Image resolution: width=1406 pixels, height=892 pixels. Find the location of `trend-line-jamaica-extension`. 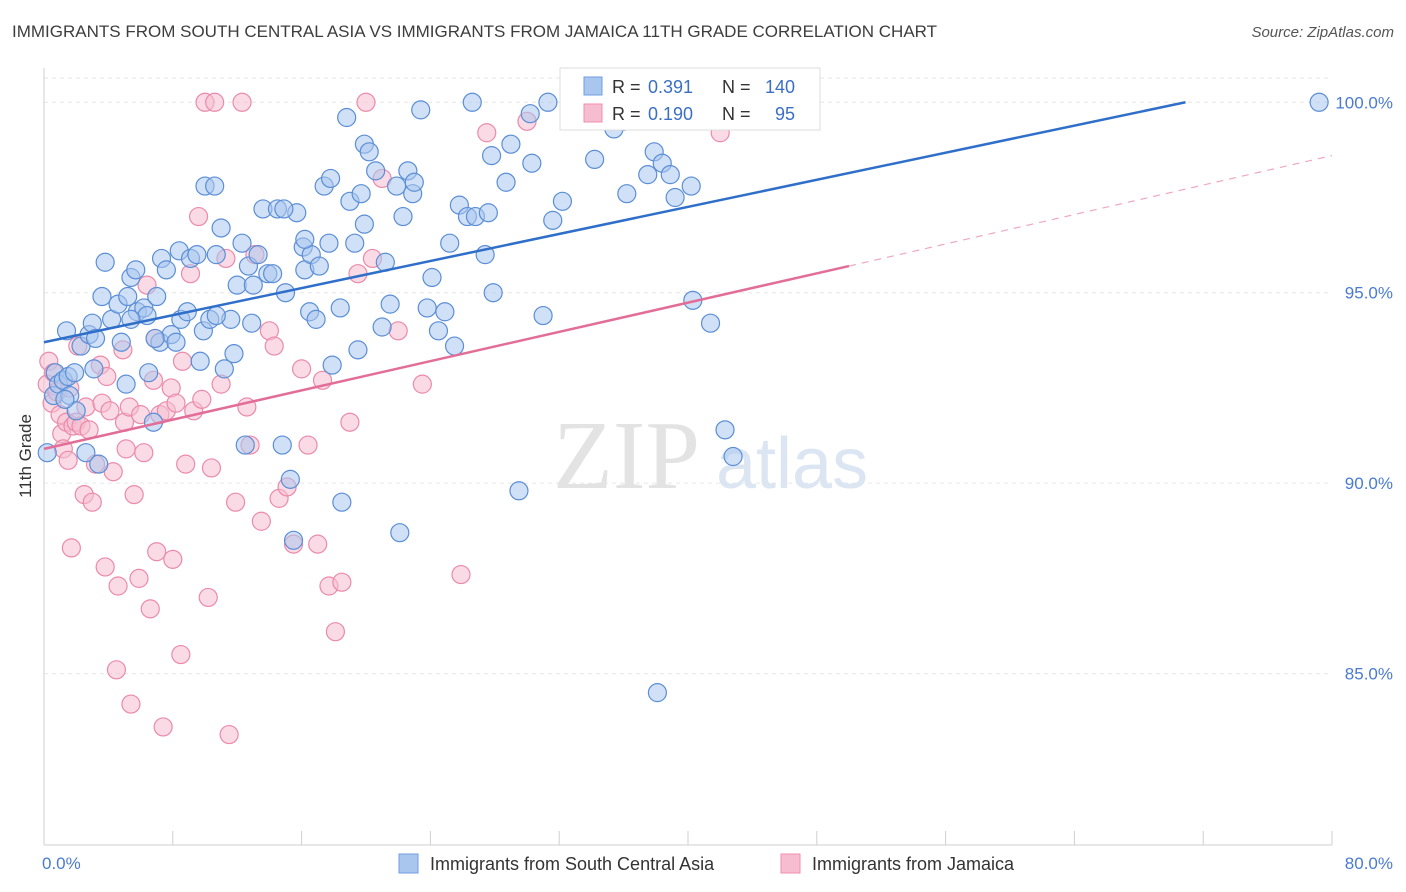

trend-line-jamaica-extension is located at coordinates (1090, 211).